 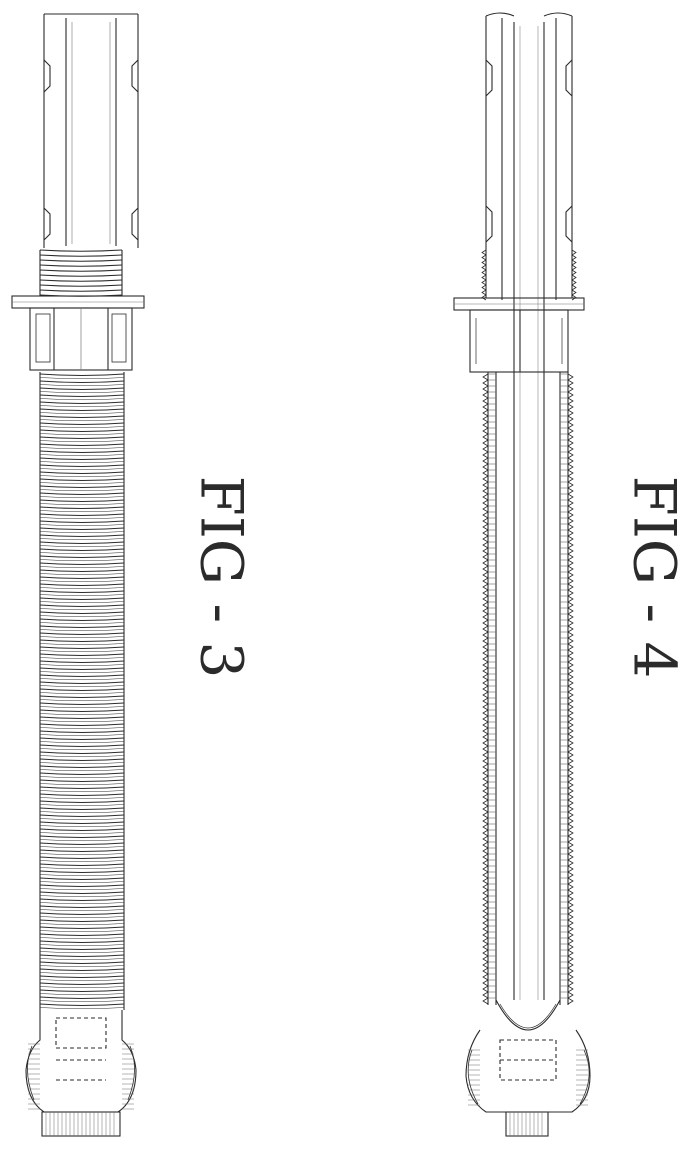 What do you see at coordinates (528, 1093) in the screenshot?
I see `fig4-end-hatching` at bounding box center [528, 1093].